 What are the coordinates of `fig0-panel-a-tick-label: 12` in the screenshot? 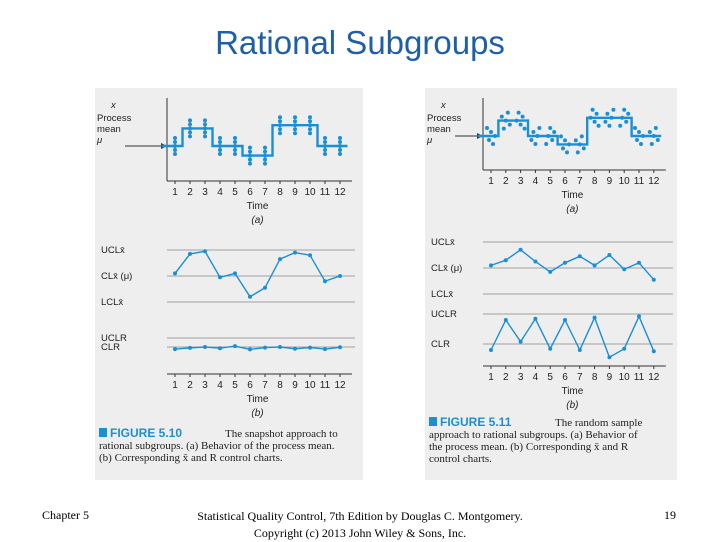 It's located at (340, 192).